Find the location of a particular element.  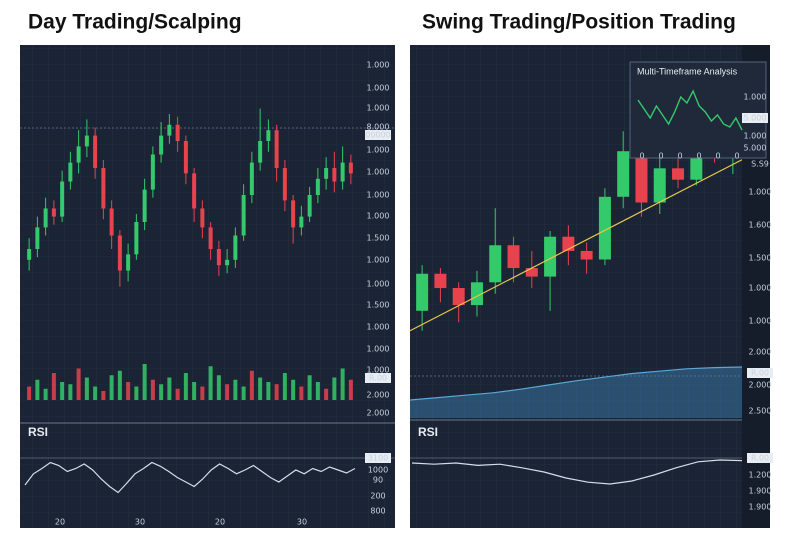

trendline is located at coordinates (576, 245).